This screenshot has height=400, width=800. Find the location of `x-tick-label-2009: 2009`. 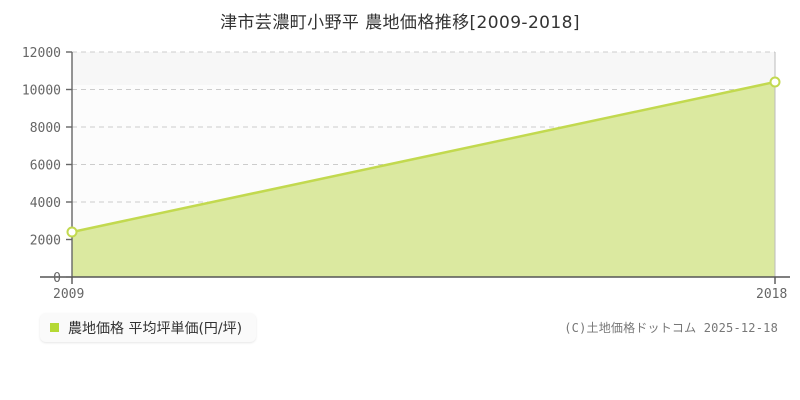

x-tick-label-2009: 2009 is located at coordinates (68, 294).